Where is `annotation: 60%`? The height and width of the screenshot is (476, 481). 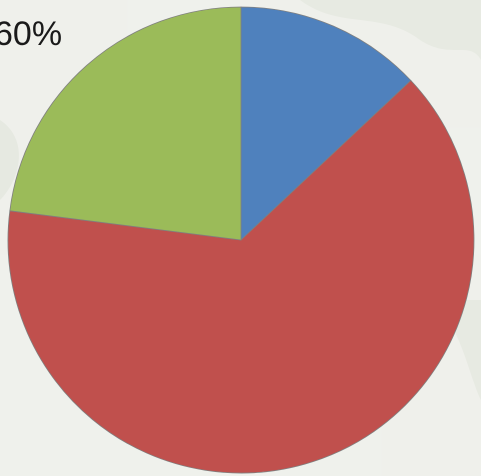
annotation: 60% is located at coordinates (31, 34).